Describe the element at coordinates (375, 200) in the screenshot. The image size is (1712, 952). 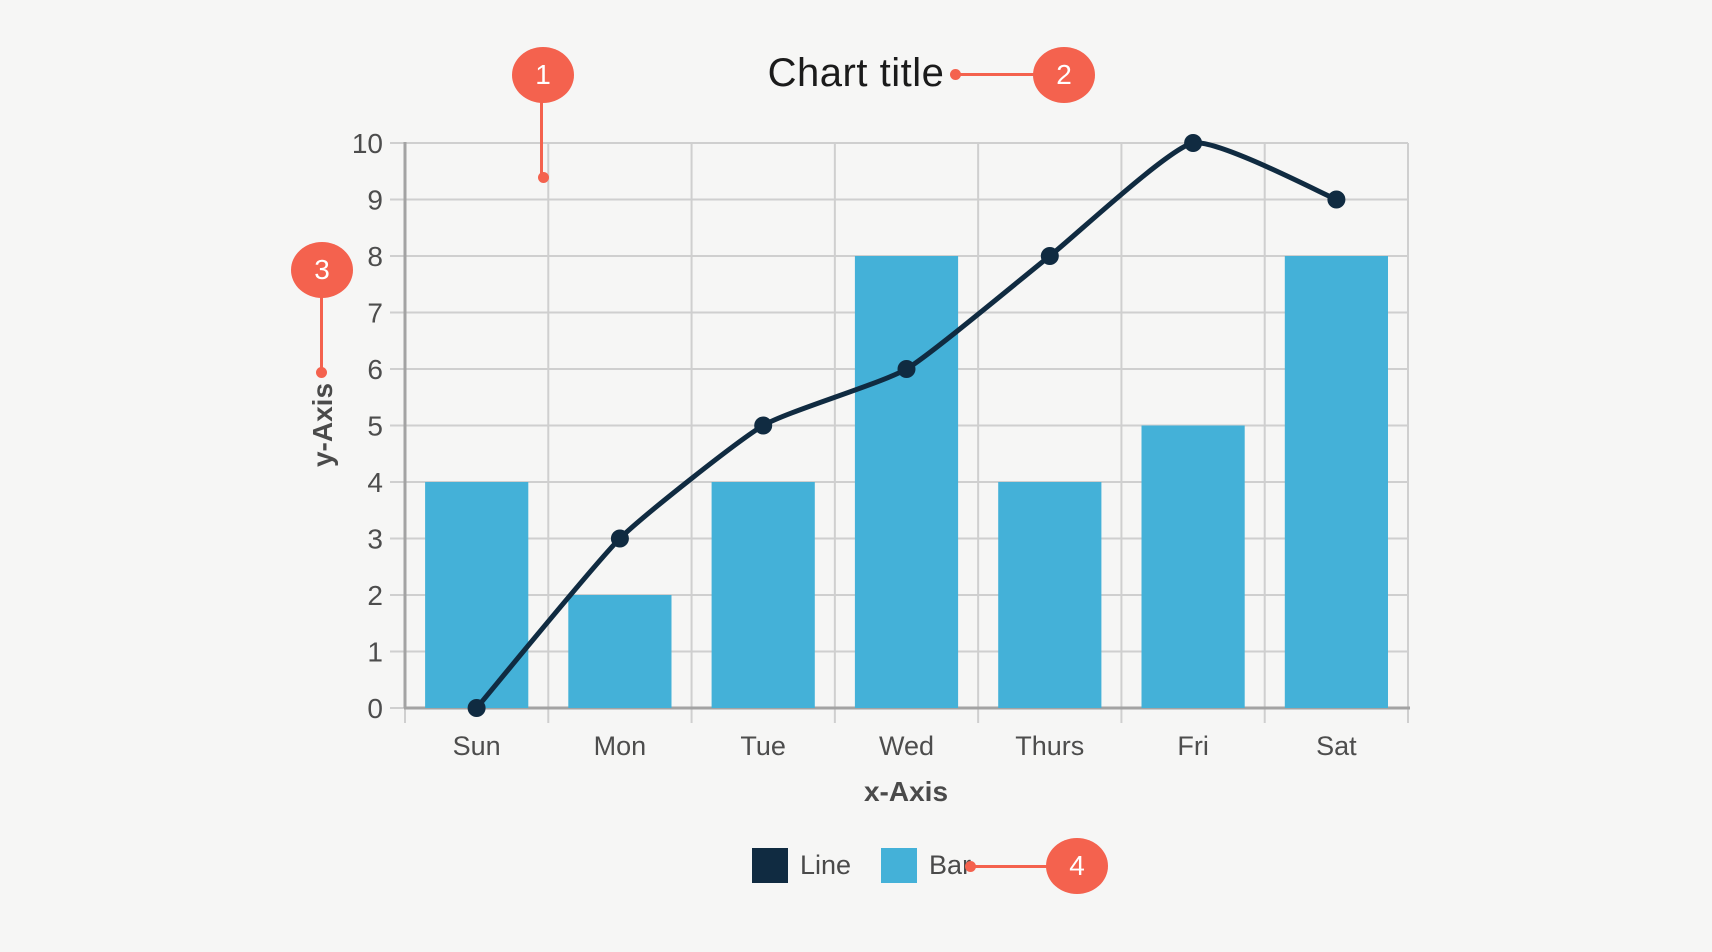
I see `y-tick-label: 9` at that location.